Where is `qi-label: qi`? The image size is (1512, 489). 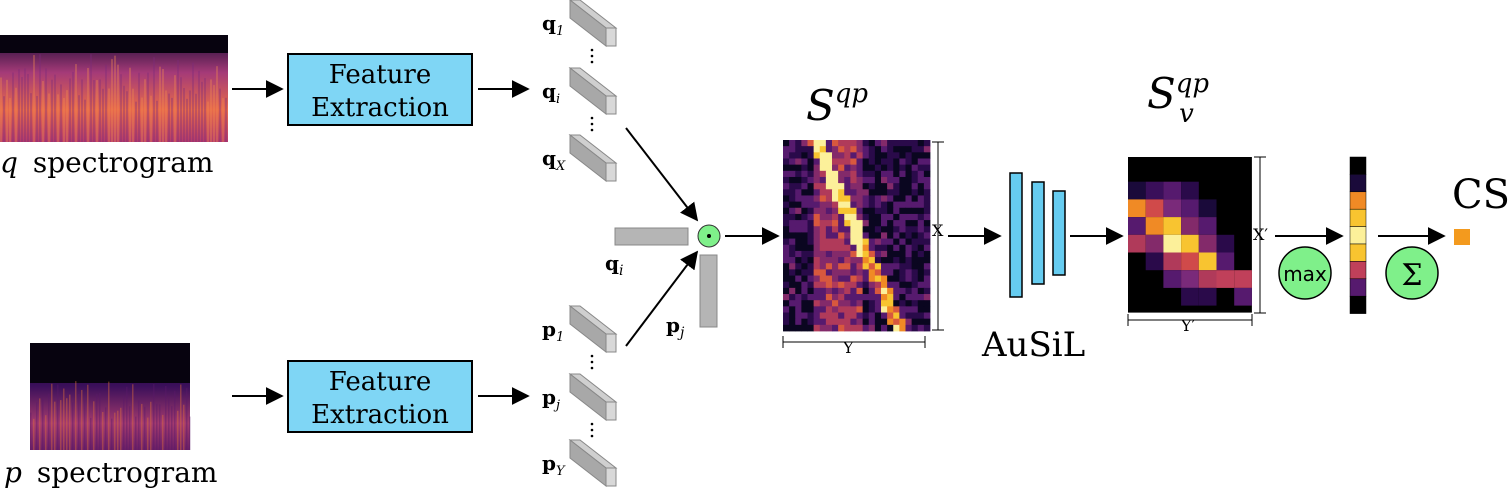
qi-label: qi is located at coordinates (614, 265).